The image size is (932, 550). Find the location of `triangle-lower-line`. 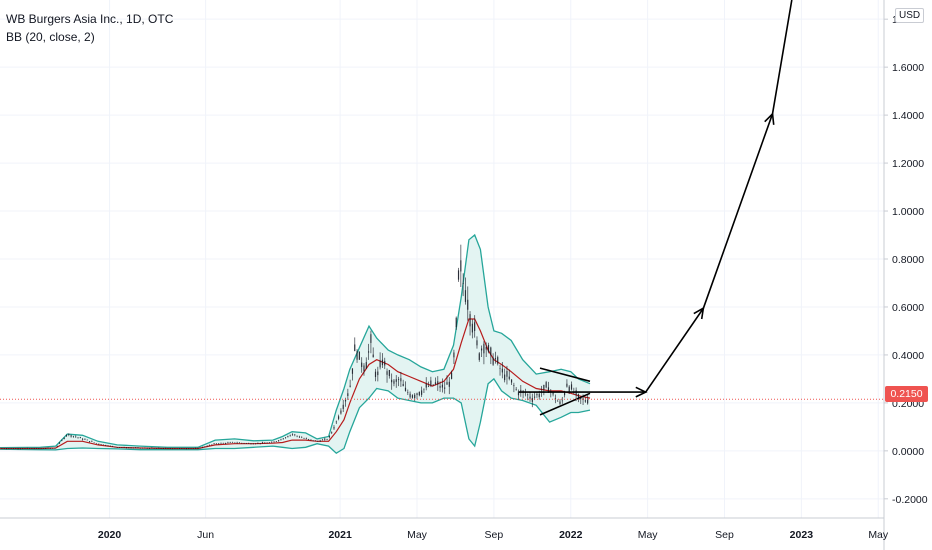

triangle-lower-line is located at coordinates (565, 404).